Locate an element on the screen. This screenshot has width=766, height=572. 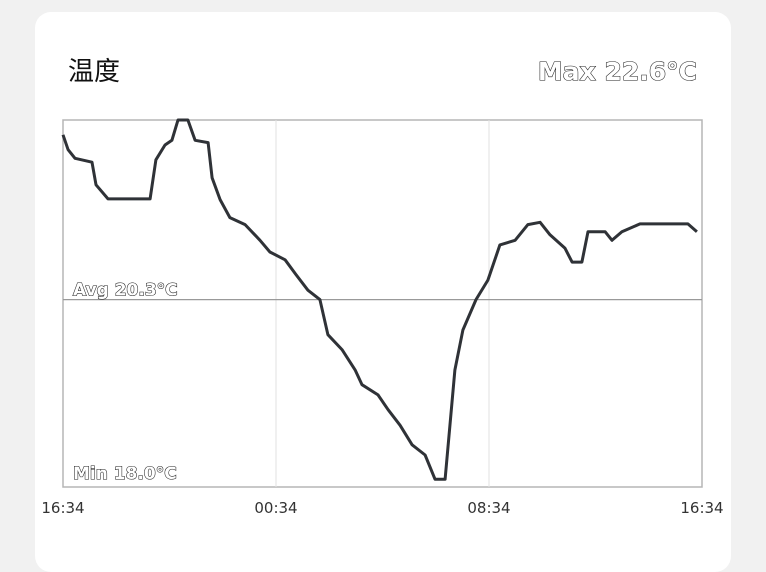
x-tick-label: 08:34 is located at coordinates (488, 508).